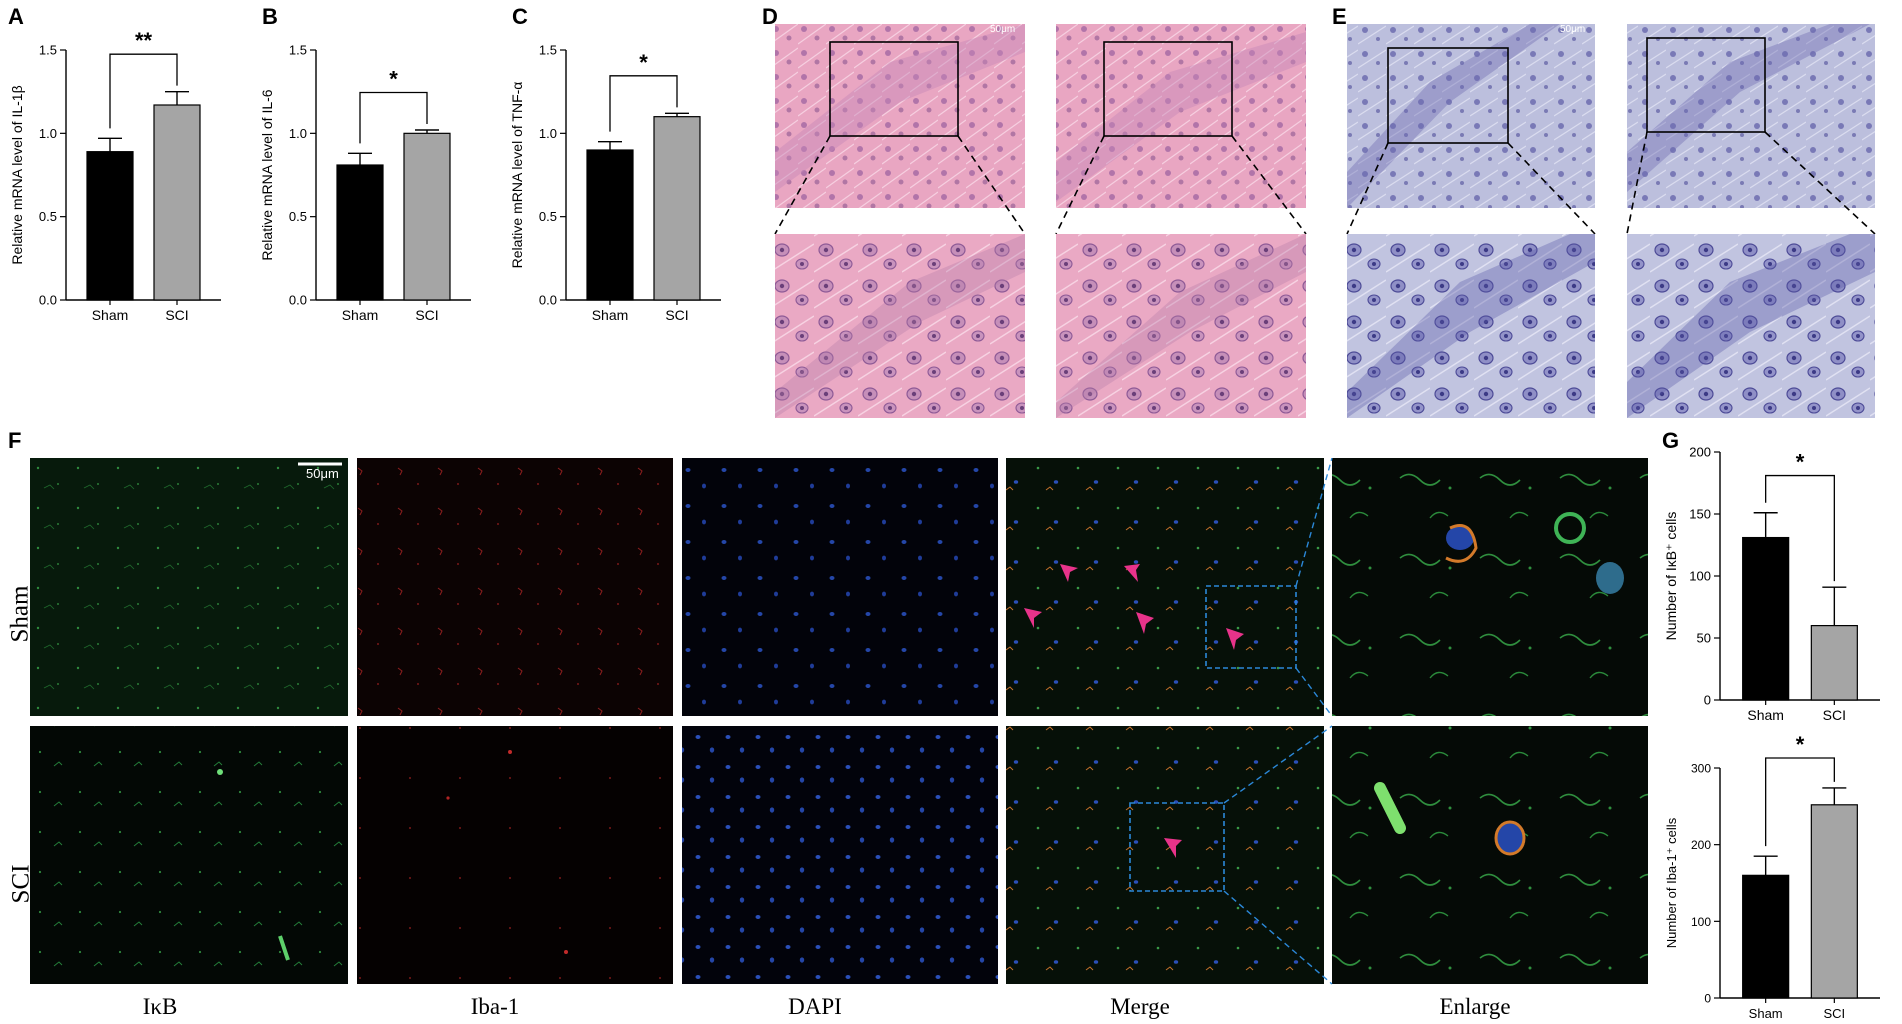  What do you see at coordinates (1751, 326) in the screenshot?
I see `nissl-sci-enlarged` at bounding box center [1751, 326].